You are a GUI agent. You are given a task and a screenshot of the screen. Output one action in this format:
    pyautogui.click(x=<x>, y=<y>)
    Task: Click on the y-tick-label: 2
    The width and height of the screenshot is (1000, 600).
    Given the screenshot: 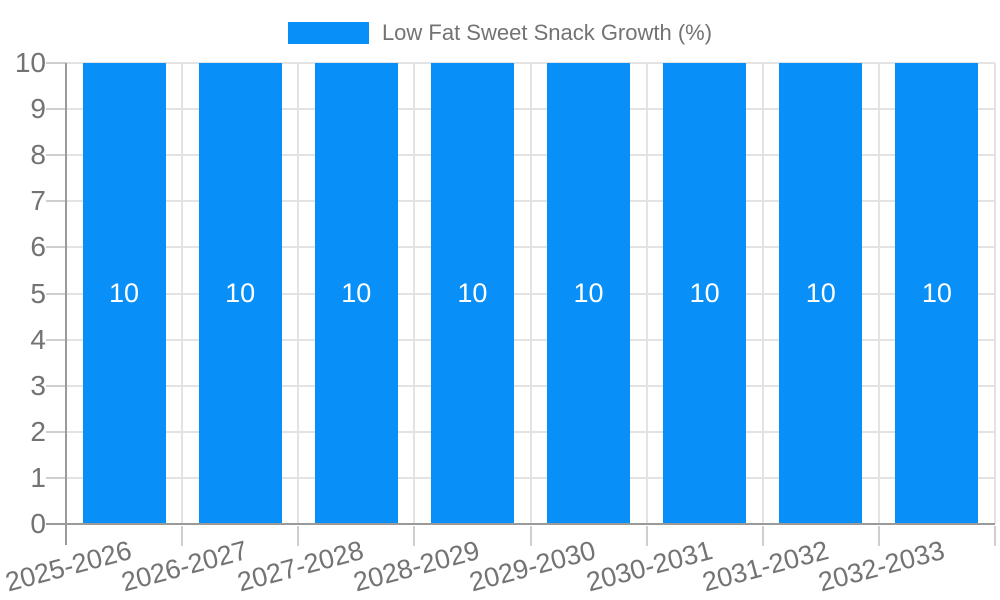 What is the action you would take?
    pyautogui.click(x=38, y=431)
    